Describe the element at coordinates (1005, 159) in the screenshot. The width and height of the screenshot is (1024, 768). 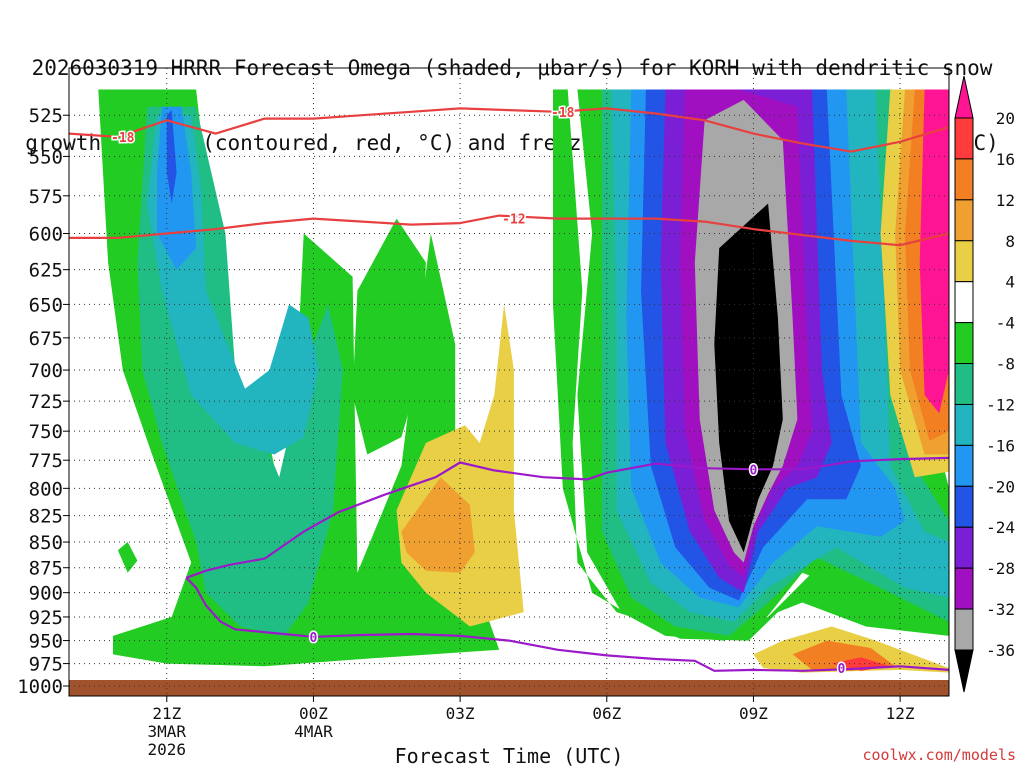
I see `colorbar-label: 16` at that location.